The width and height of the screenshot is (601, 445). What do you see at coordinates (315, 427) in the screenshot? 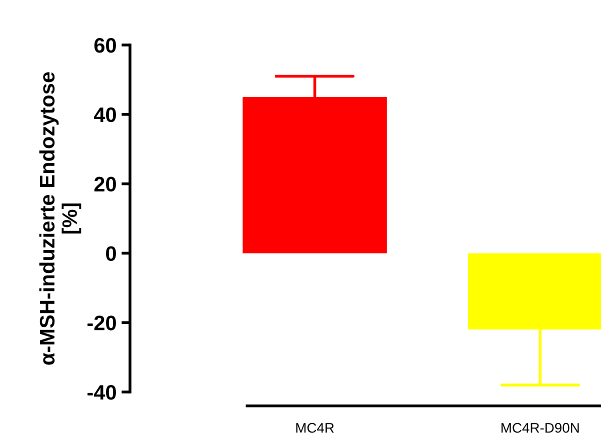
I see `x-tick-label: MC4R` at bounding box center [315, 427].